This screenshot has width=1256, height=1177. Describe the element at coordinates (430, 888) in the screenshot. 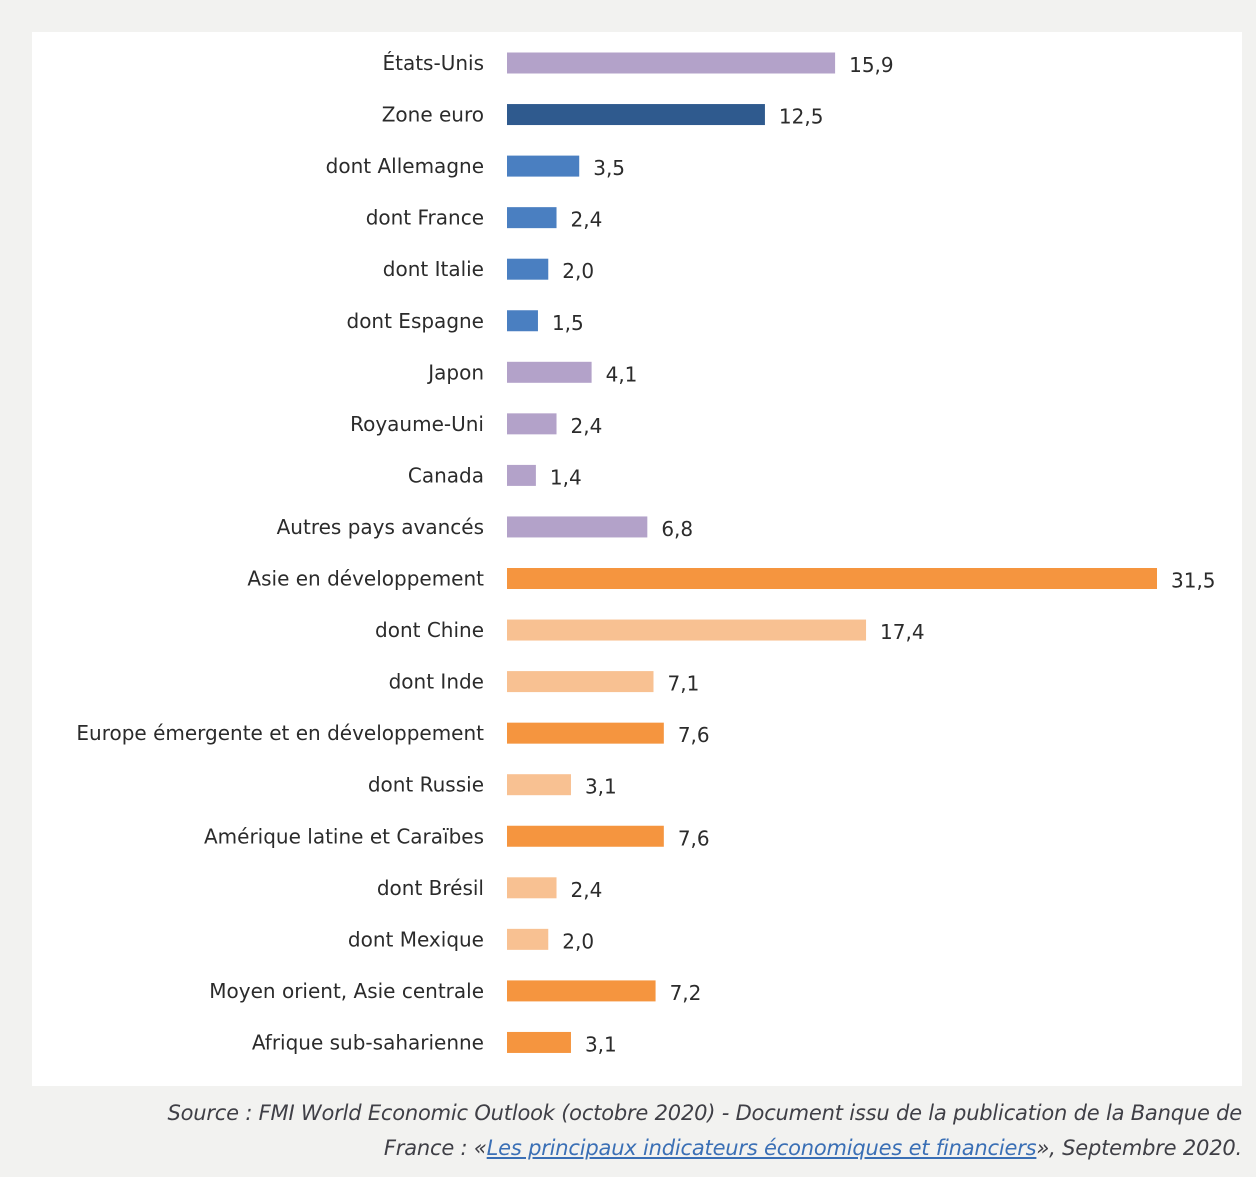

I see `category-label: dont Brésil` at that location.